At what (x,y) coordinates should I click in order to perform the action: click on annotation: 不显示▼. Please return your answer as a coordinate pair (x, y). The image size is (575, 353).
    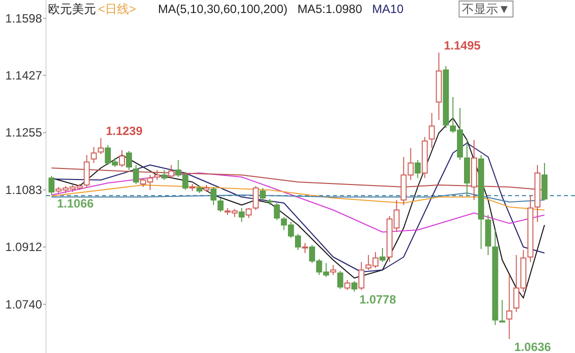
    Looking at the image, I should click on (486, 9).